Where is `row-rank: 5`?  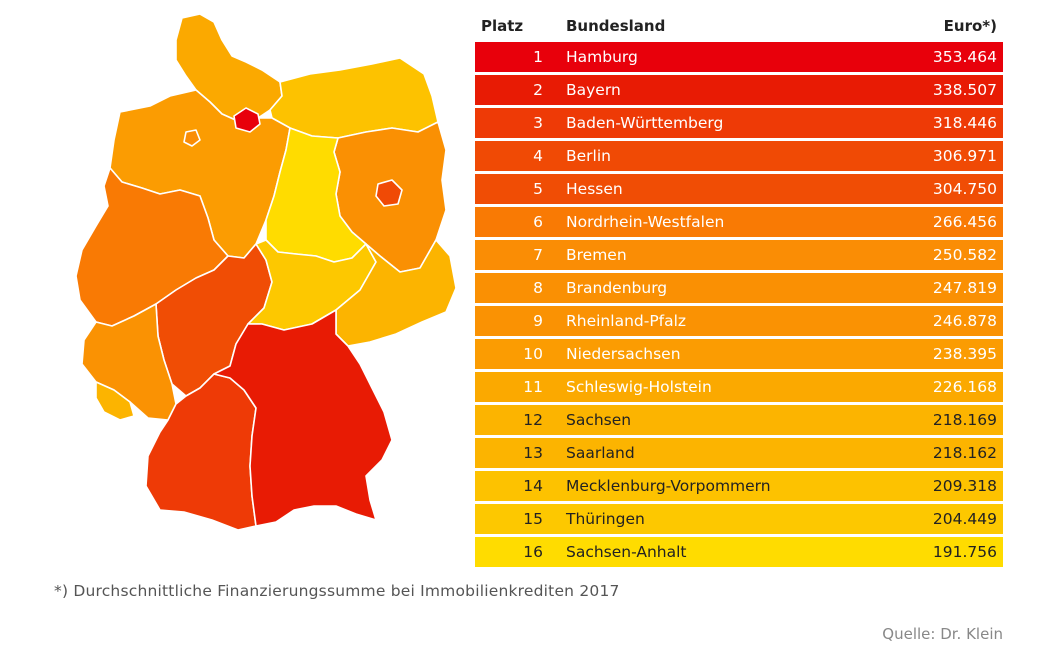 row-rank: 5 is located at coordinates (538, 189).